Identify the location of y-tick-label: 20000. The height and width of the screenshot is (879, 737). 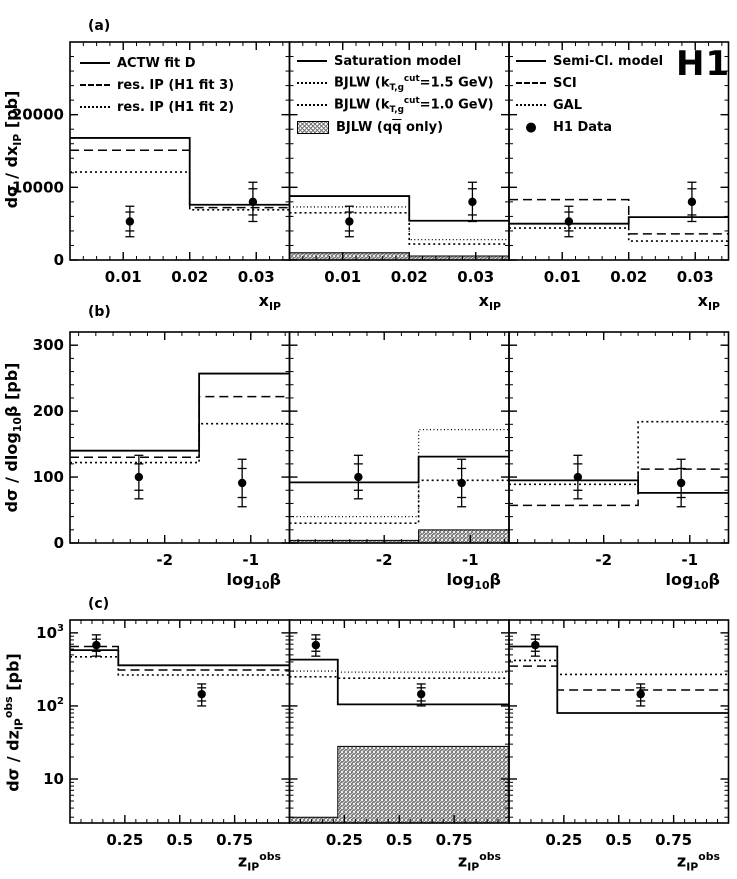
(38, 115).